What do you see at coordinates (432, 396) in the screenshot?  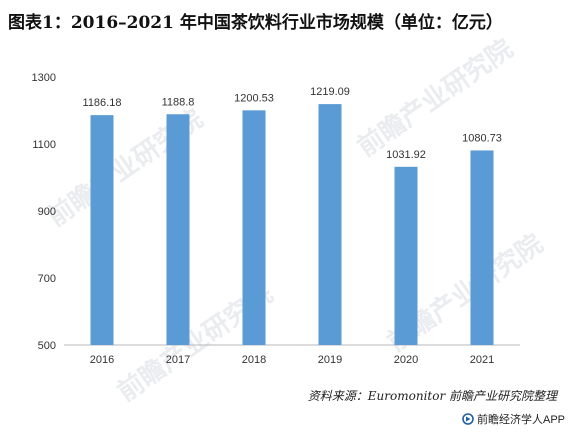 I see `source-note: 资料来源：Euromonitor 前瞻产业研究院整理` at bounding box center [432, 396].